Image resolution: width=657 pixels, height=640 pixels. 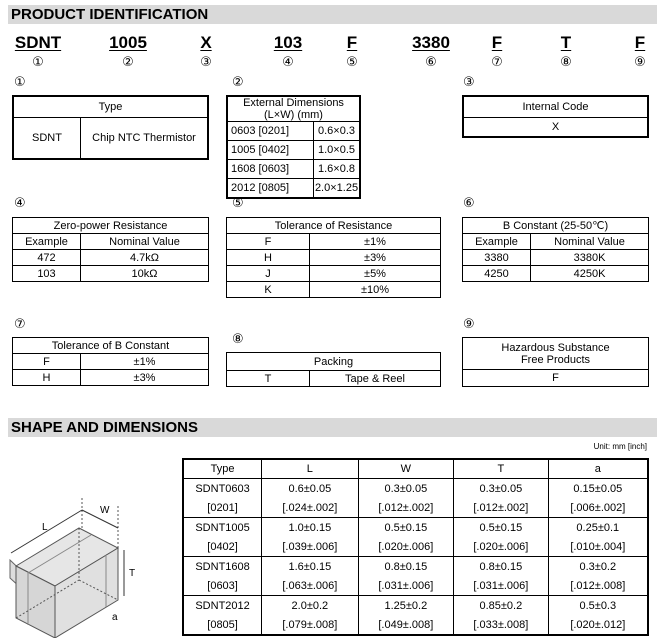 I want to click on label-W: W, so click(x=105, y=510).